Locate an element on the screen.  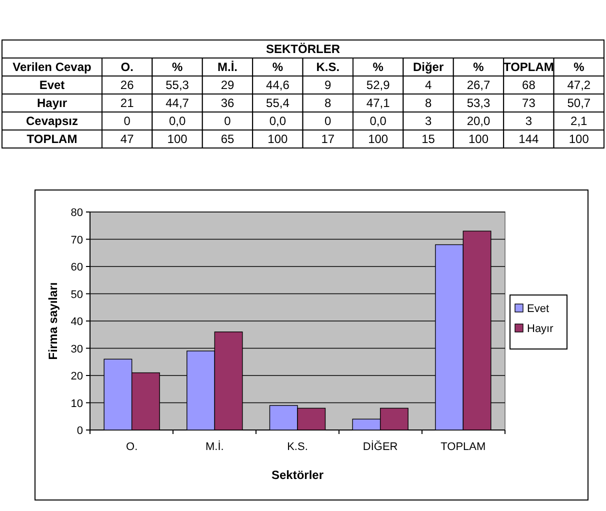
data-label: 52,9 is located at coordinates (378, 85).